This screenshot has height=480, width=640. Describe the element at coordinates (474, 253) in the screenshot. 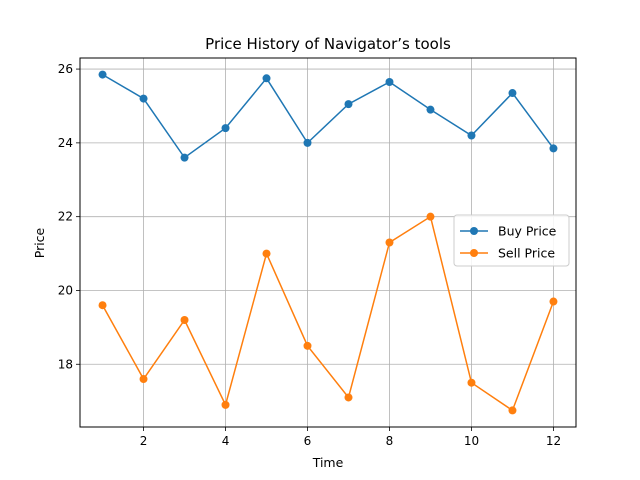

I see `legend-marker-sell-price` at that location.